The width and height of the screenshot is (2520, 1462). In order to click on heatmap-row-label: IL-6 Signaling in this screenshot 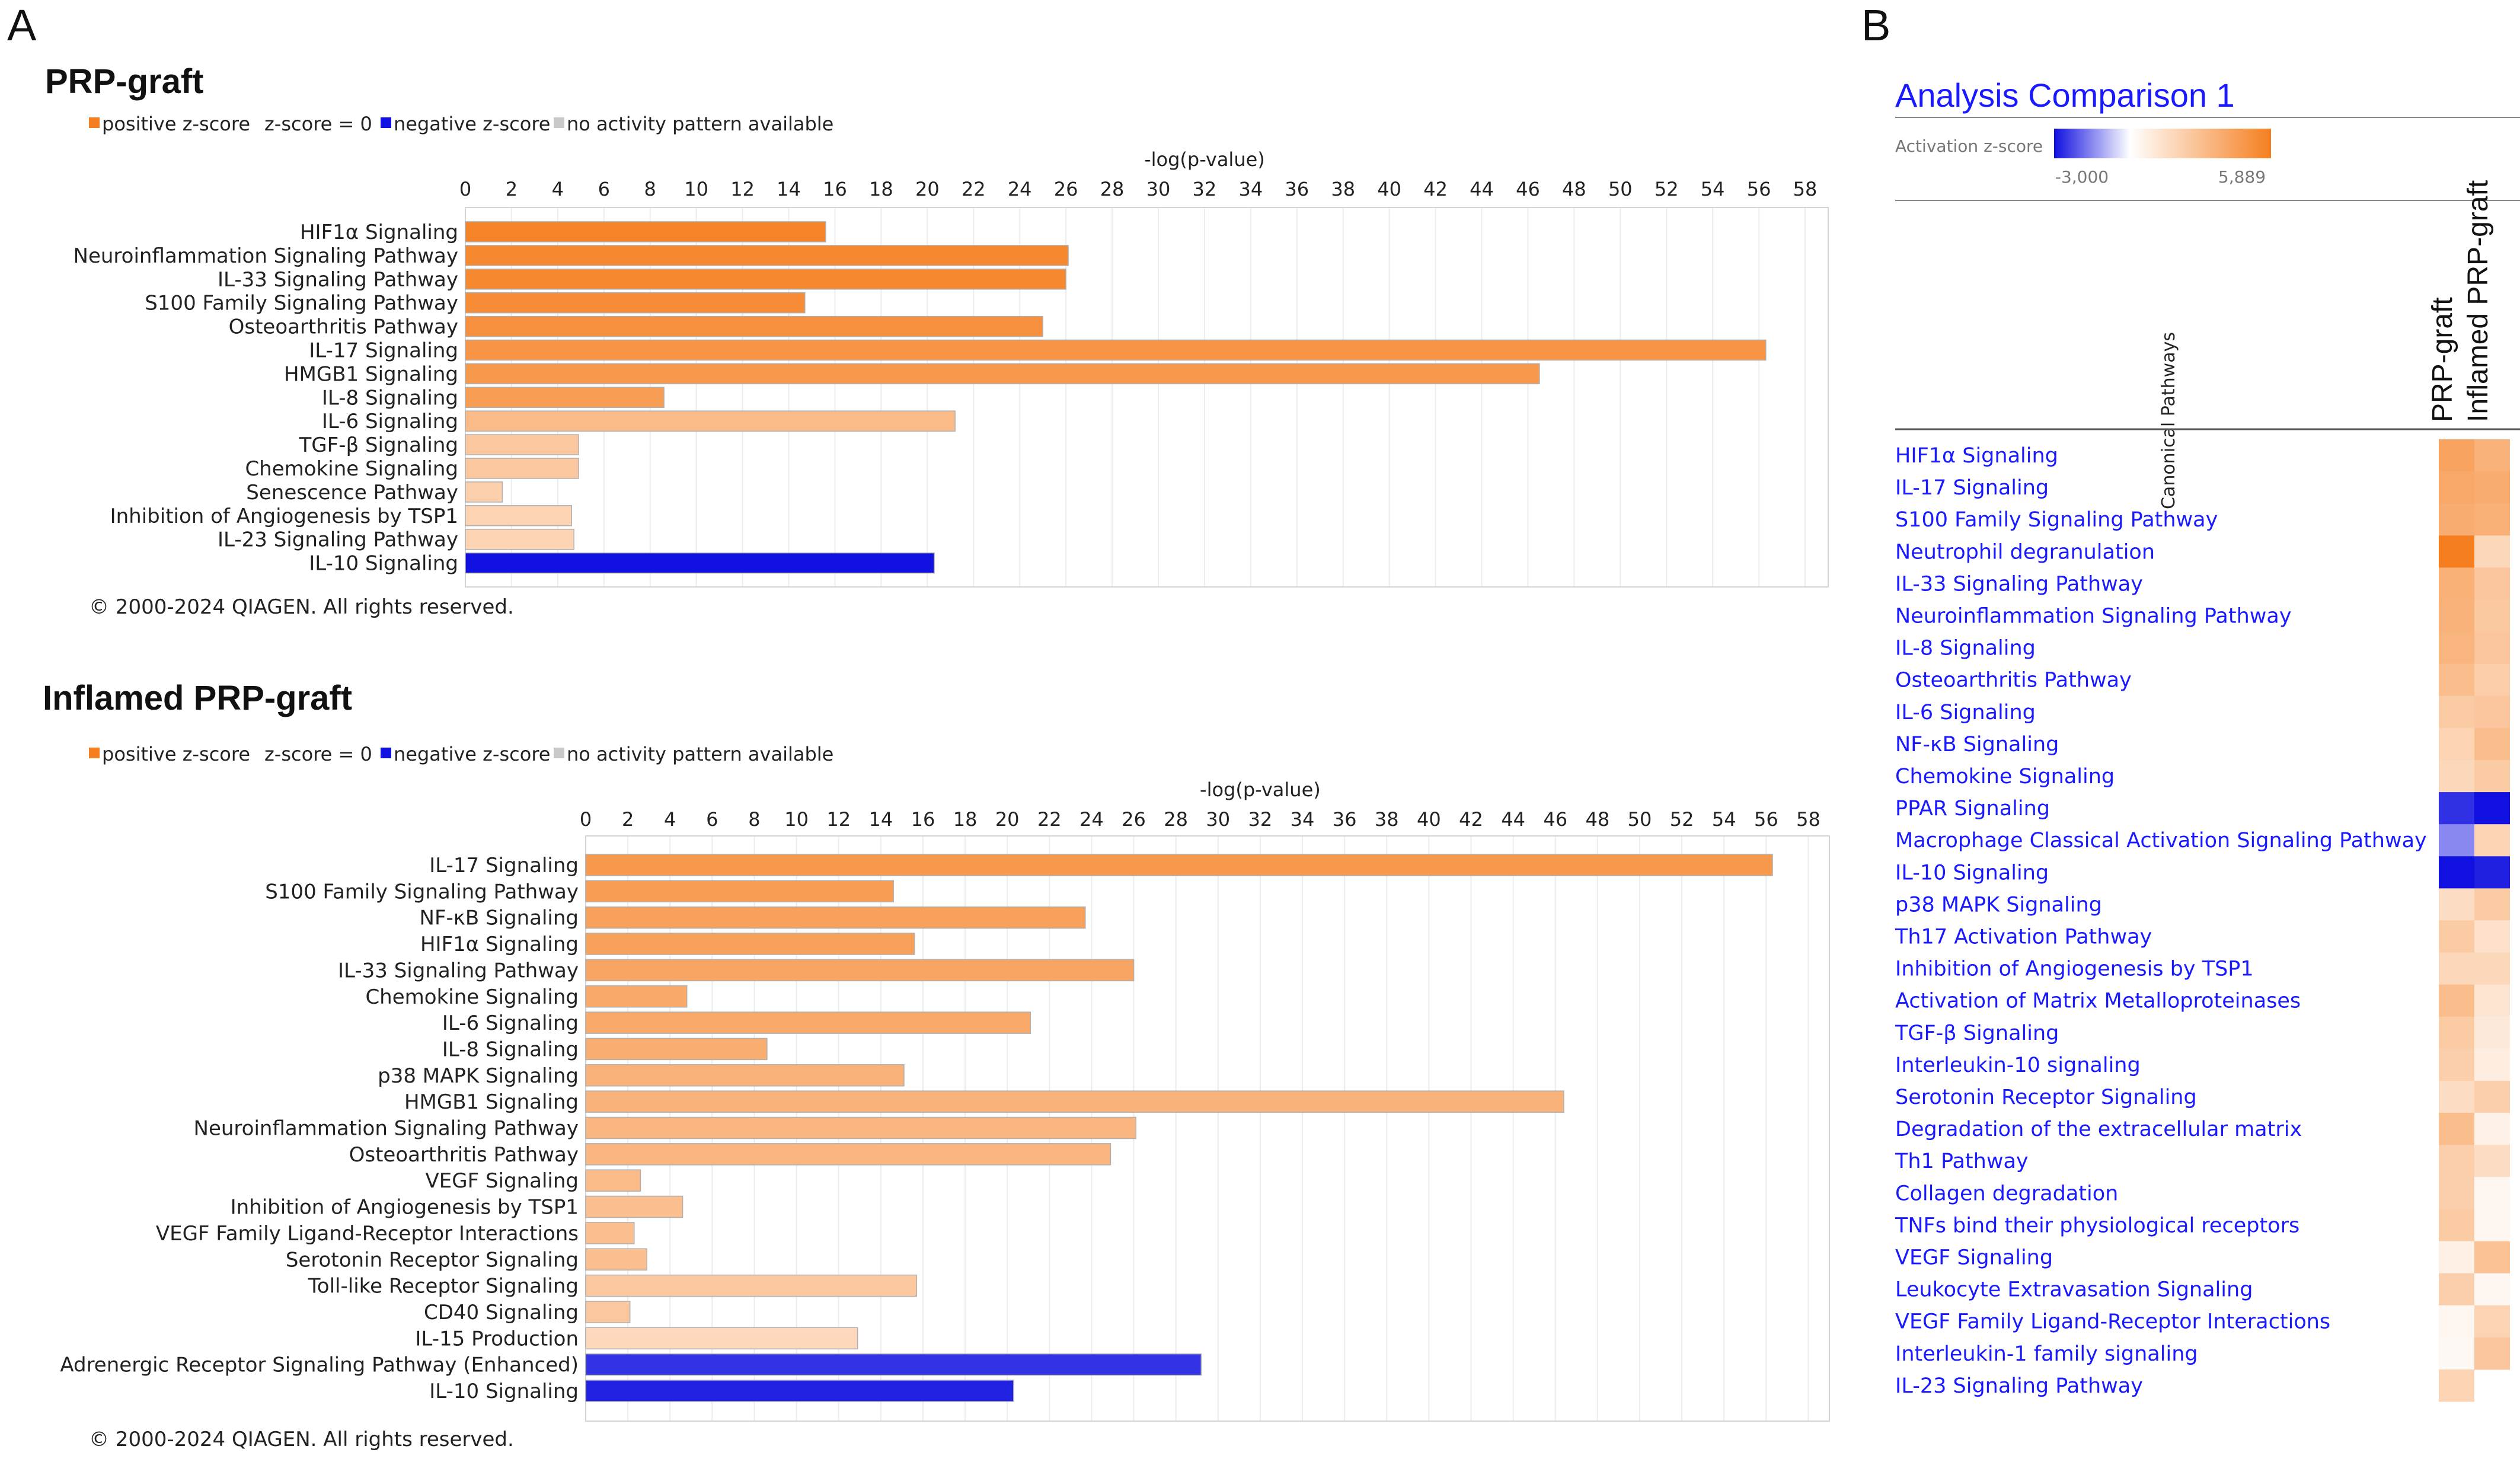, I will do `click(1966, 713)`.